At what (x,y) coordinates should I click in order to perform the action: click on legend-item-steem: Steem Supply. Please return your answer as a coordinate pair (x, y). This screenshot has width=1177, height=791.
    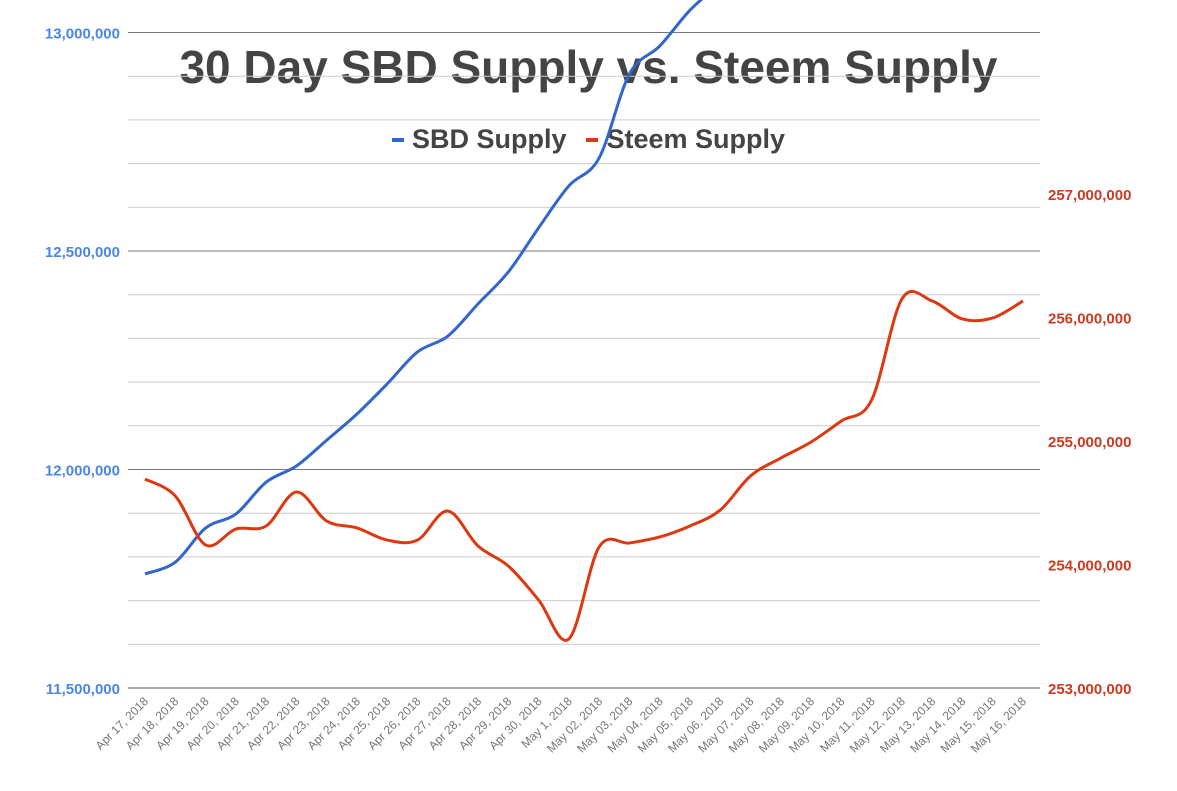
    Looking at the image, I should click on (685, 139).